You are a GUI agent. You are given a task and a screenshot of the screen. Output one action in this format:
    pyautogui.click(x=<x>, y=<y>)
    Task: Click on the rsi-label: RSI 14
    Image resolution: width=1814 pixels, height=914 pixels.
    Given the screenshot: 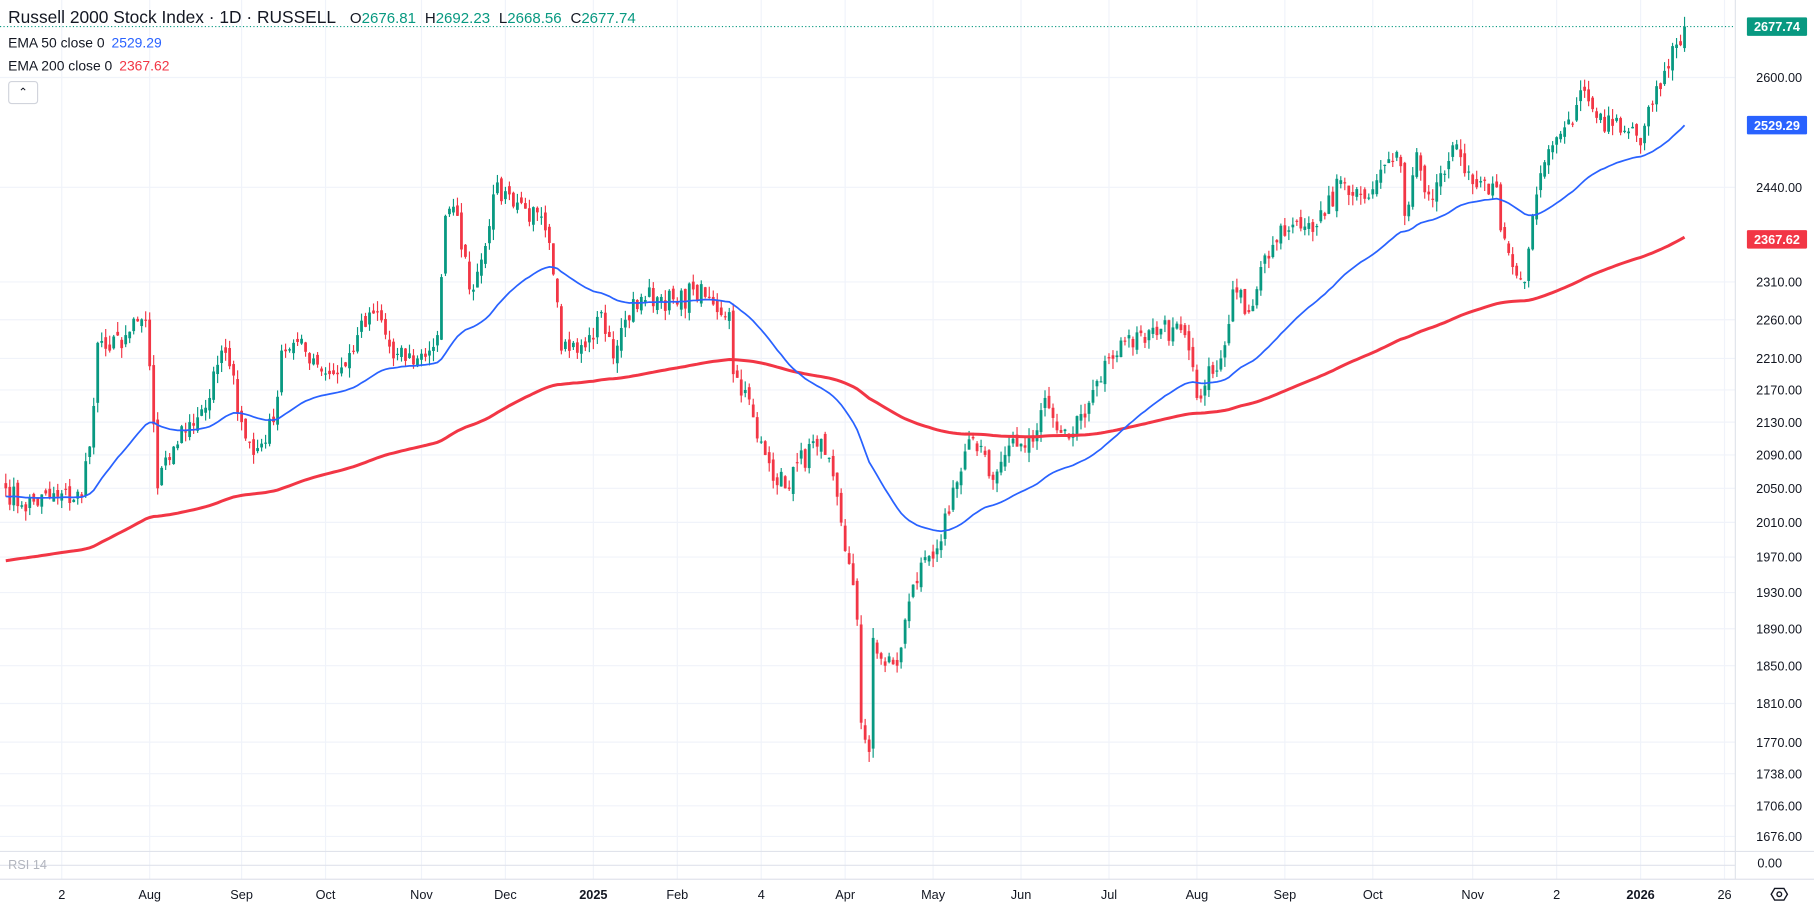 What is the action you would take?
    pyautogui.click(x=28, y=865)
    